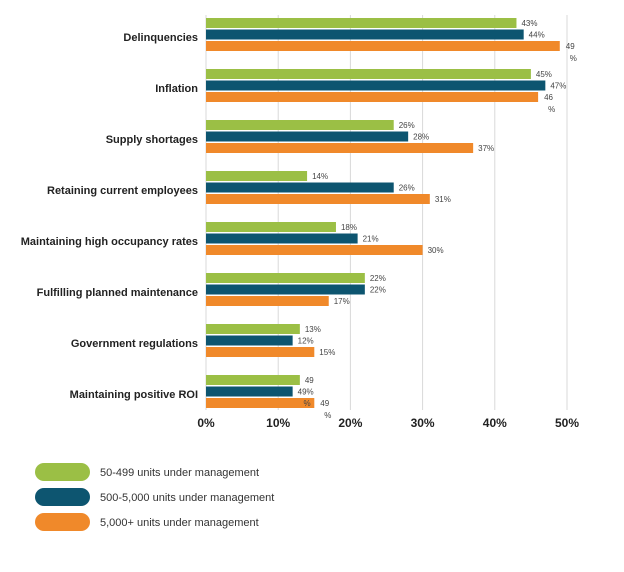 The width and height of the screenshot is (624, 572). I want to click on category-label: Supply shortages, so click(152, 140).